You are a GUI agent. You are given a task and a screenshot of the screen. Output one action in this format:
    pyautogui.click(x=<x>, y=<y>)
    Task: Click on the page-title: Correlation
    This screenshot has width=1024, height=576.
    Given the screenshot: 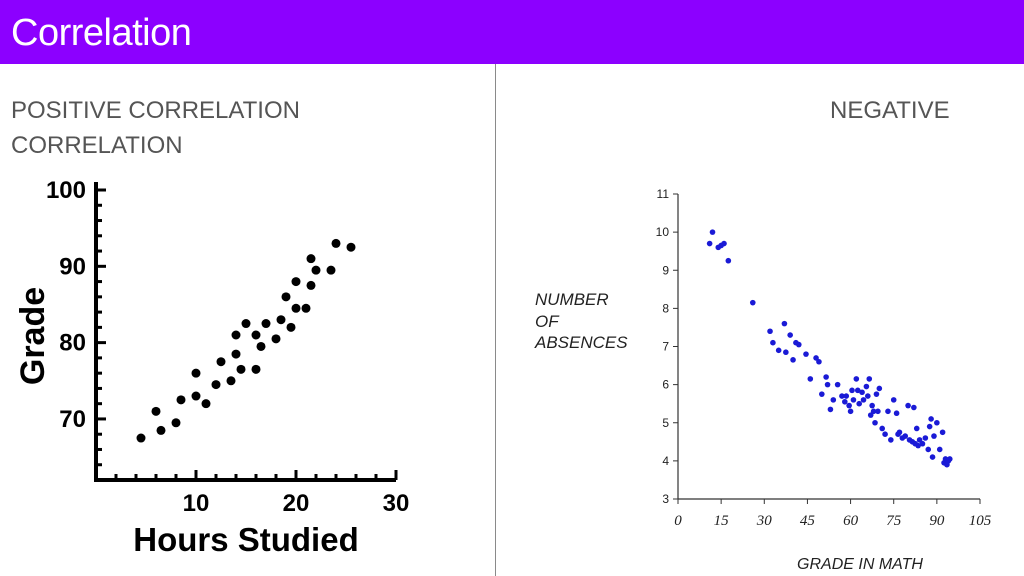 What is the action you would take?
    pyautogui.click(x=101, y=33)
    